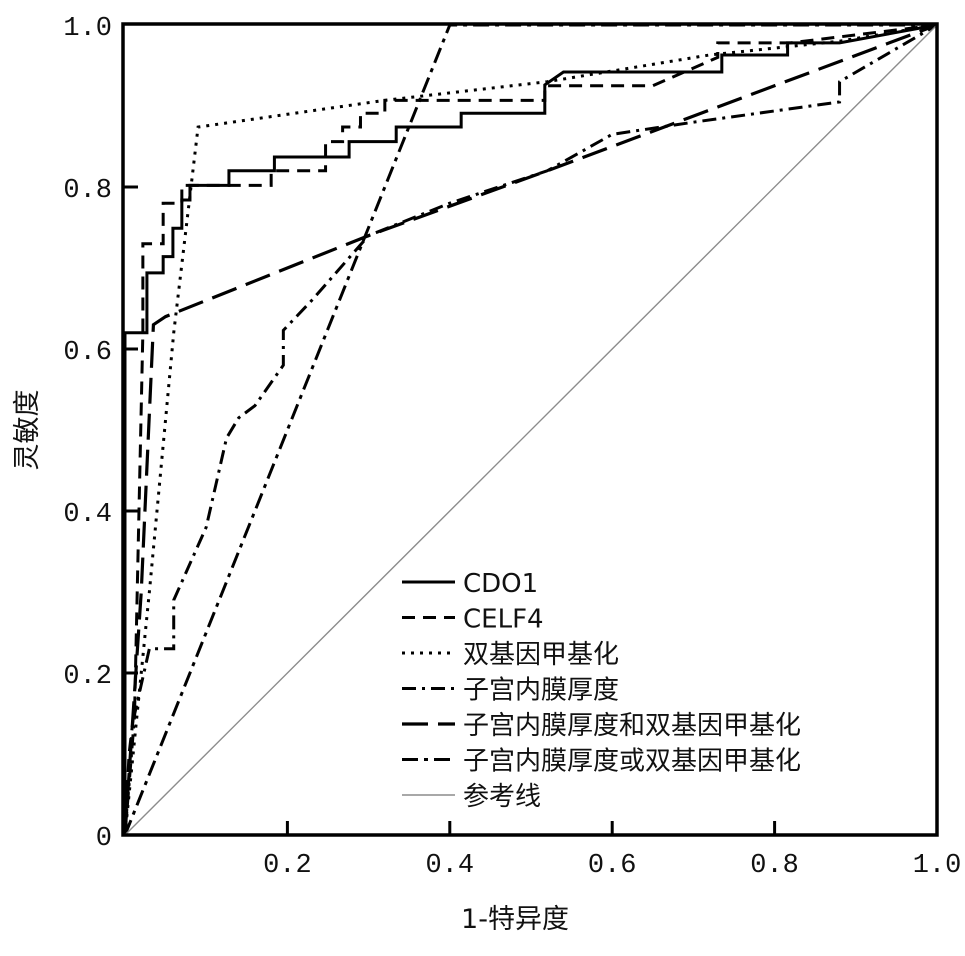 The image size is (965, 956). Describe the element at coordinates (632, 726) in the screenshot. I see `legend-label: 子宫内膜厚度和双基因甲基化` at that location.